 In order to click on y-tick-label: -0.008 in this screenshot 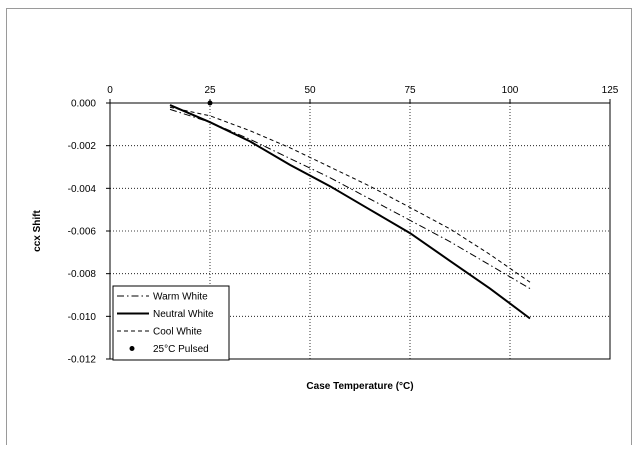, I will do `click(82, 274)`.